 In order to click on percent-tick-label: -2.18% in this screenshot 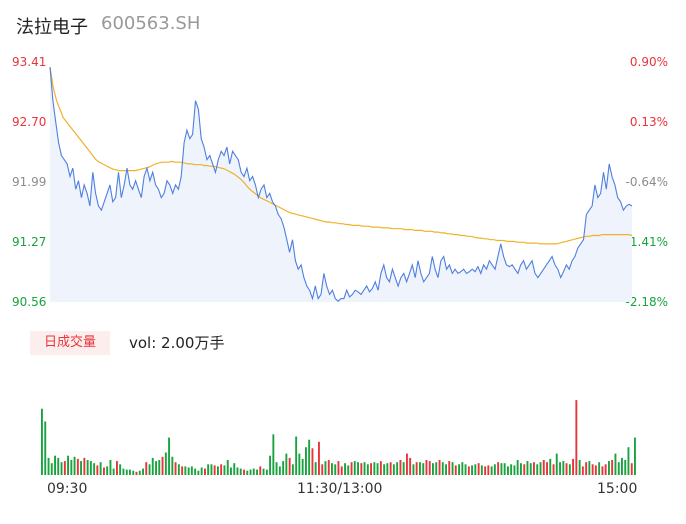, I will do `click(646, 302)`.